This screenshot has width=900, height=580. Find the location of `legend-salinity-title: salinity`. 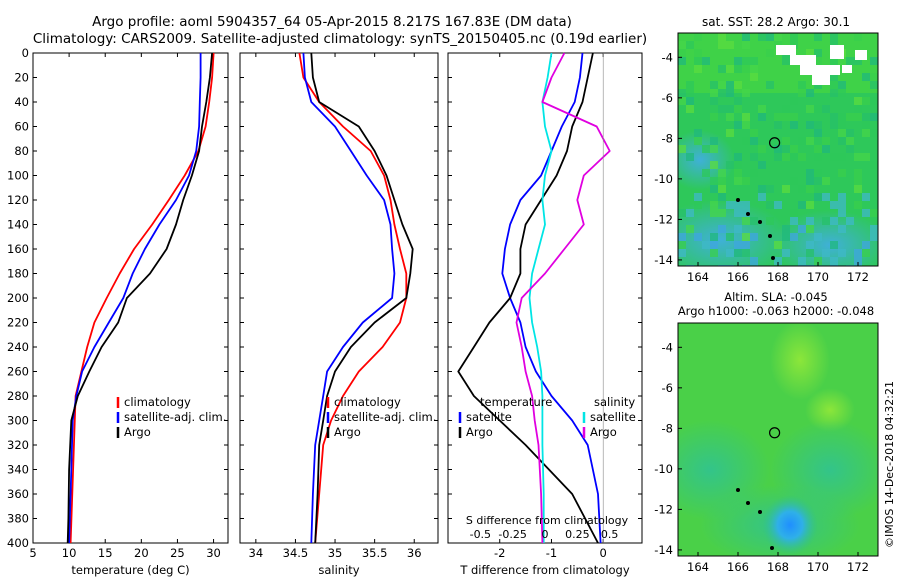

legend-salinity-title: salinity is located at coordinates (614, 402).